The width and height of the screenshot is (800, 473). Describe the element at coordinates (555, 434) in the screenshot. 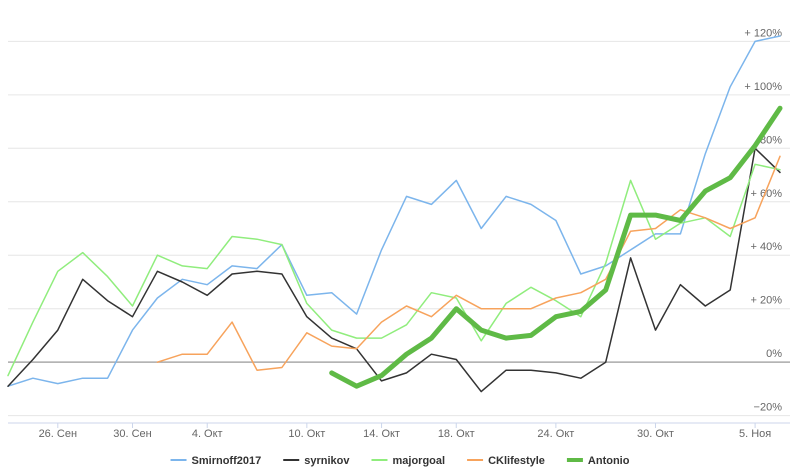

I see `x-tick-label: 24. Окт` at that location.